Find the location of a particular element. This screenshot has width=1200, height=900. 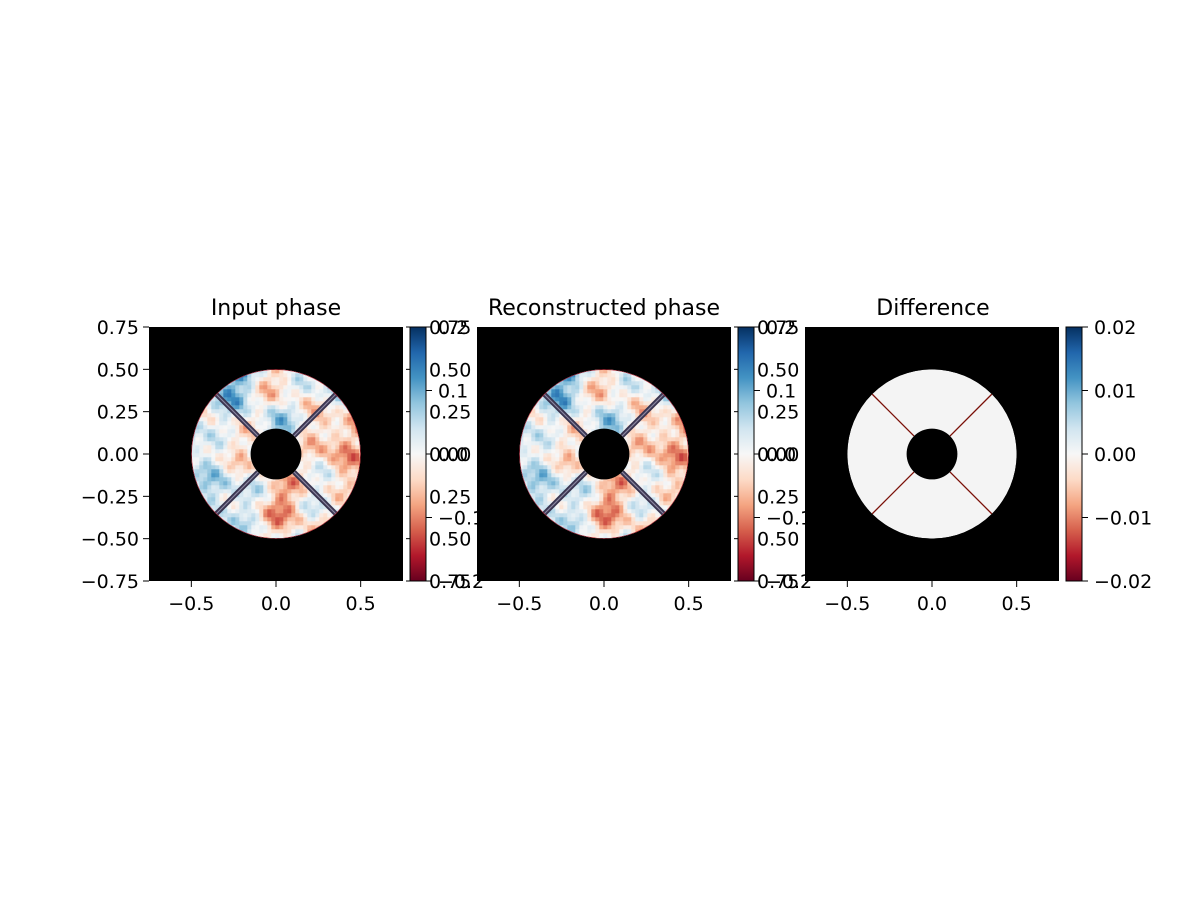

panel-title: Reconstructed phase is located at coordinates (604, 308).